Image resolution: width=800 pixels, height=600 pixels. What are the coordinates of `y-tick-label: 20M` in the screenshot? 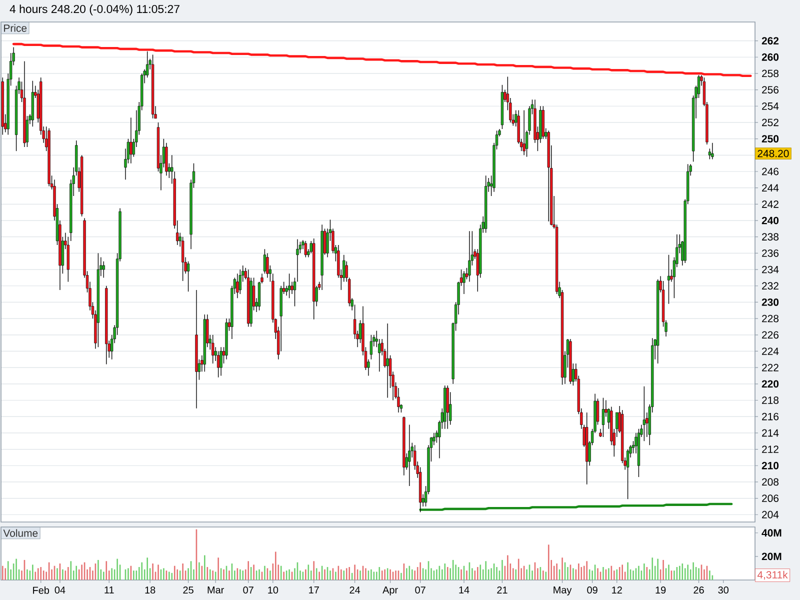 It's located at (772, 556).